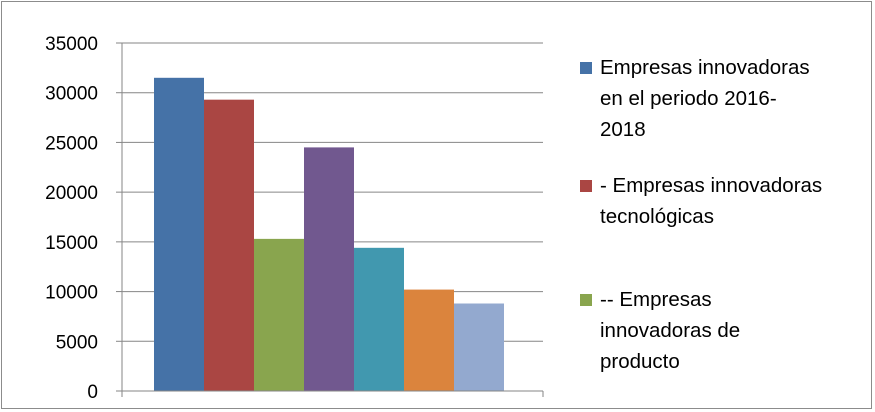  Describe the element at coordinates (77, 342) in the screenshot. I see `y-tick-label: 5000` at that location.